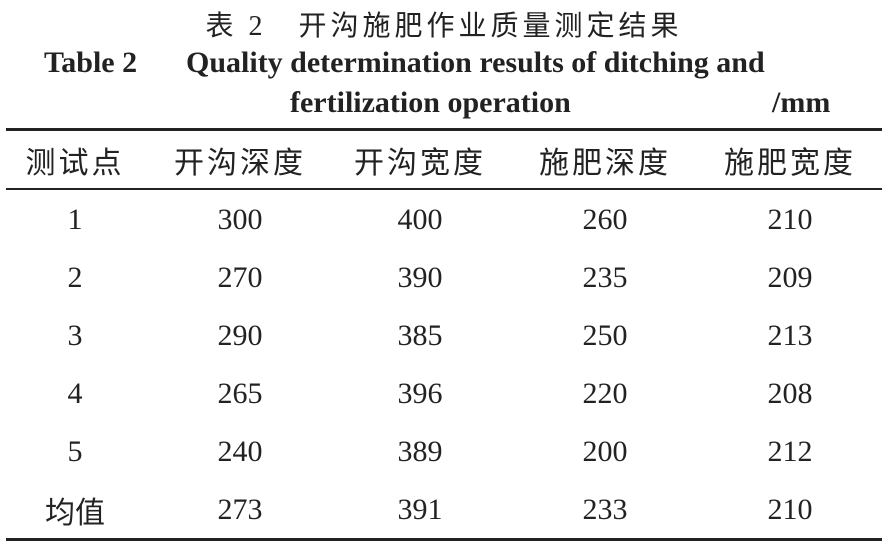 This screenshot has width=888, height=552. What do you see at coordinates (444, 539) in the screenshot?
I see `bottom-rule` at bounding box center [444, 539].